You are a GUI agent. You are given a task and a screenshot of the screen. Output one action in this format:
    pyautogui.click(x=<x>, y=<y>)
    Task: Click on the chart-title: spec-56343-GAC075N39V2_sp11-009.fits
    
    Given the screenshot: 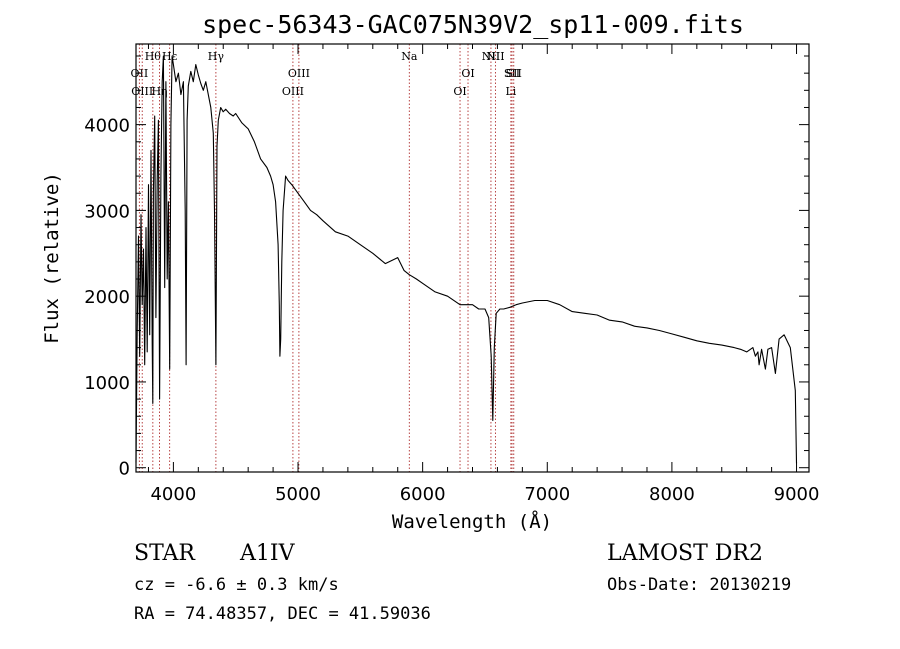 What is the action you would take?
    pyautogui.click(x=473, y=24)
    